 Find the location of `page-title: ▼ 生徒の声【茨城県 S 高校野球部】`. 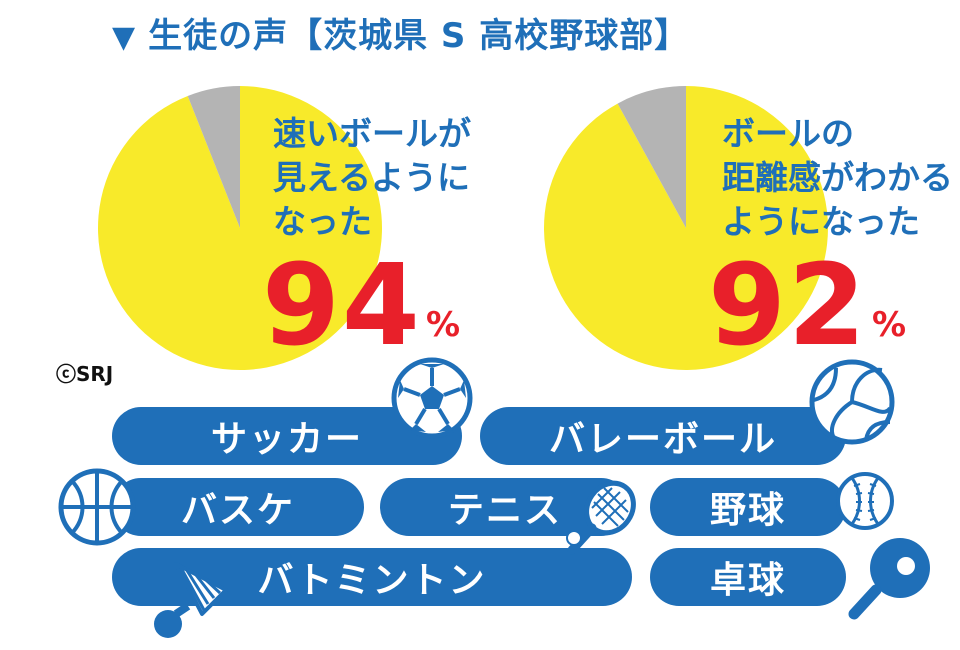

page-title: ▼ 生徒の声【茨城県 S 高校野球部】 is located at coordinates (400, 32).